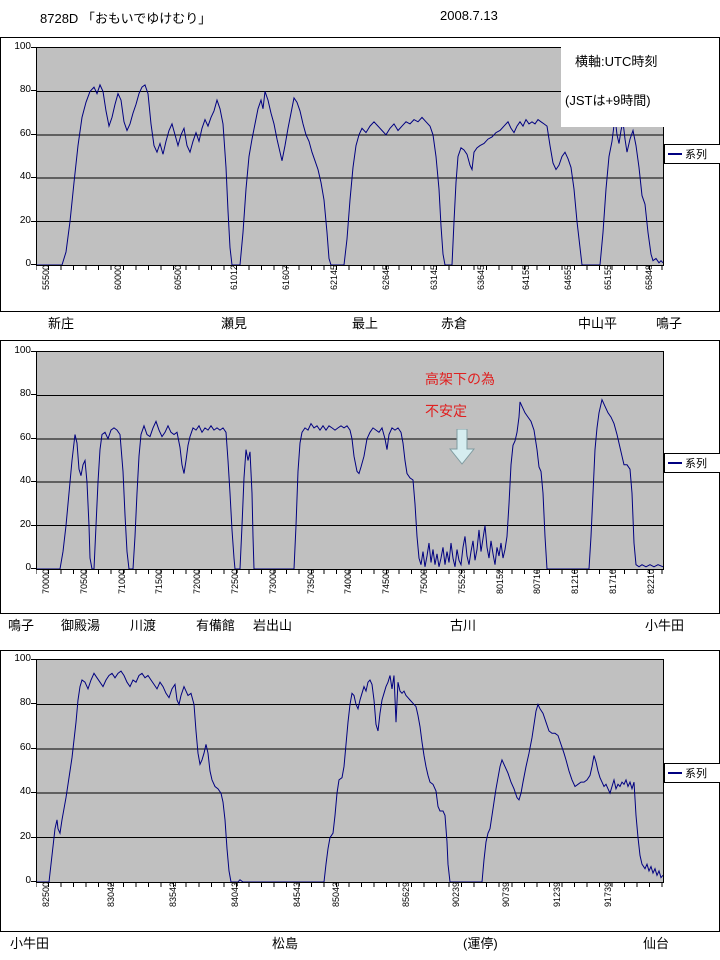  Describe the element at coordinates (21, 625) in the screenshot. I see `station-label: 鳴子` at that location.